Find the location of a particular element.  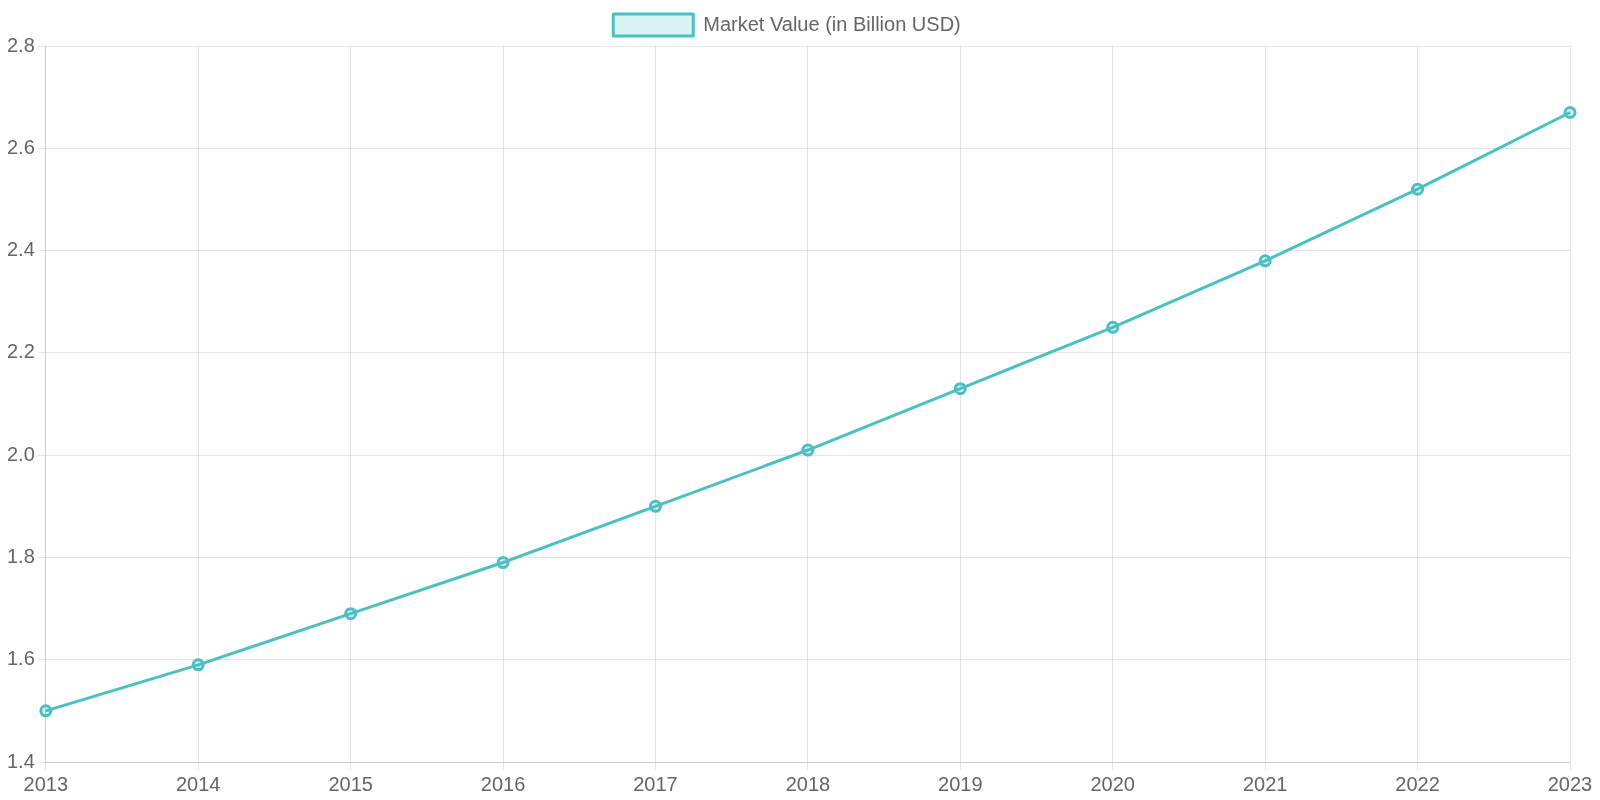

x-tick-label: 2021 is located at coordinates (1265, 783).